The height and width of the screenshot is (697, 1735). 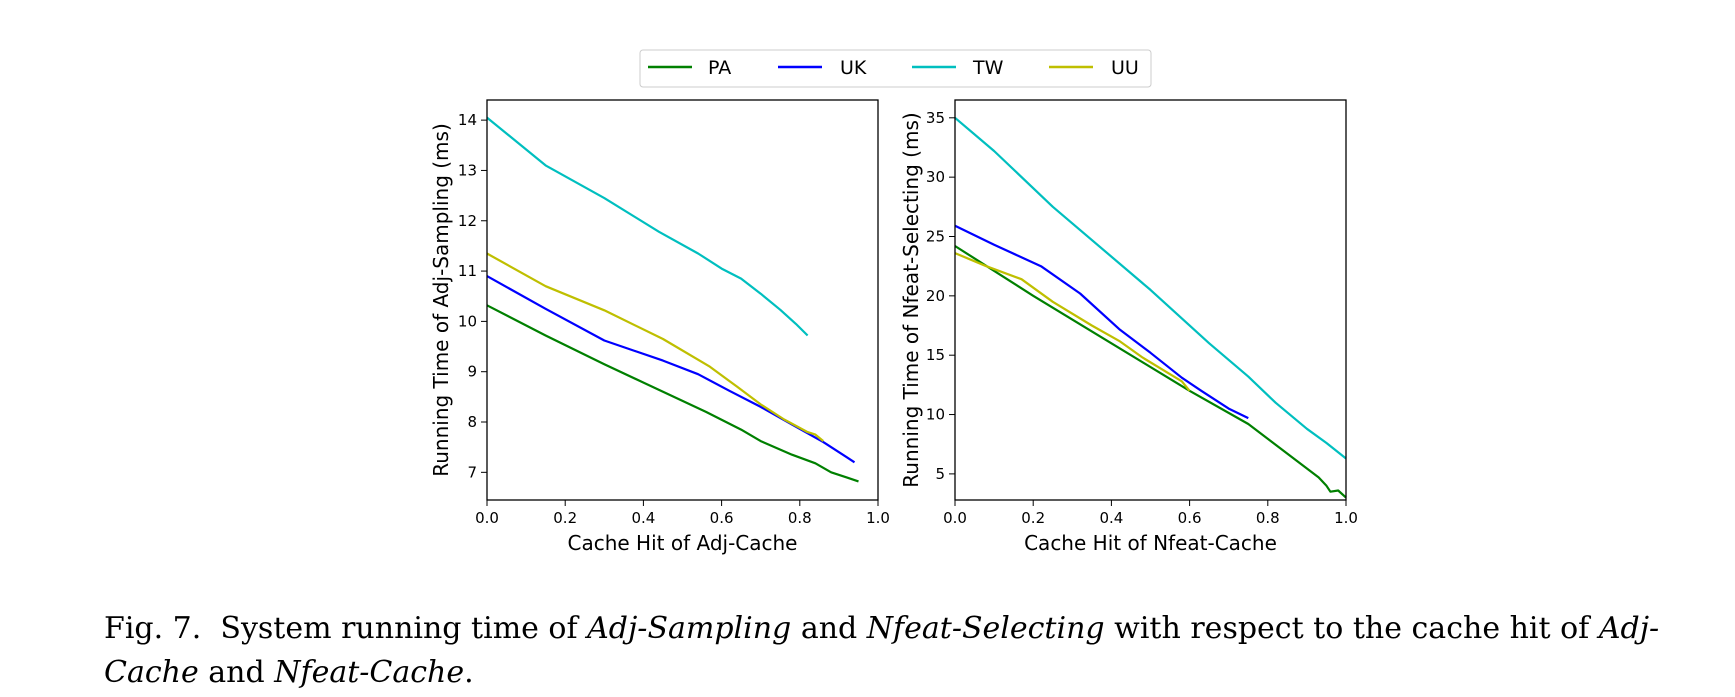 I want to click on nfeat-plot-frame, so click(x=1150, y=300).